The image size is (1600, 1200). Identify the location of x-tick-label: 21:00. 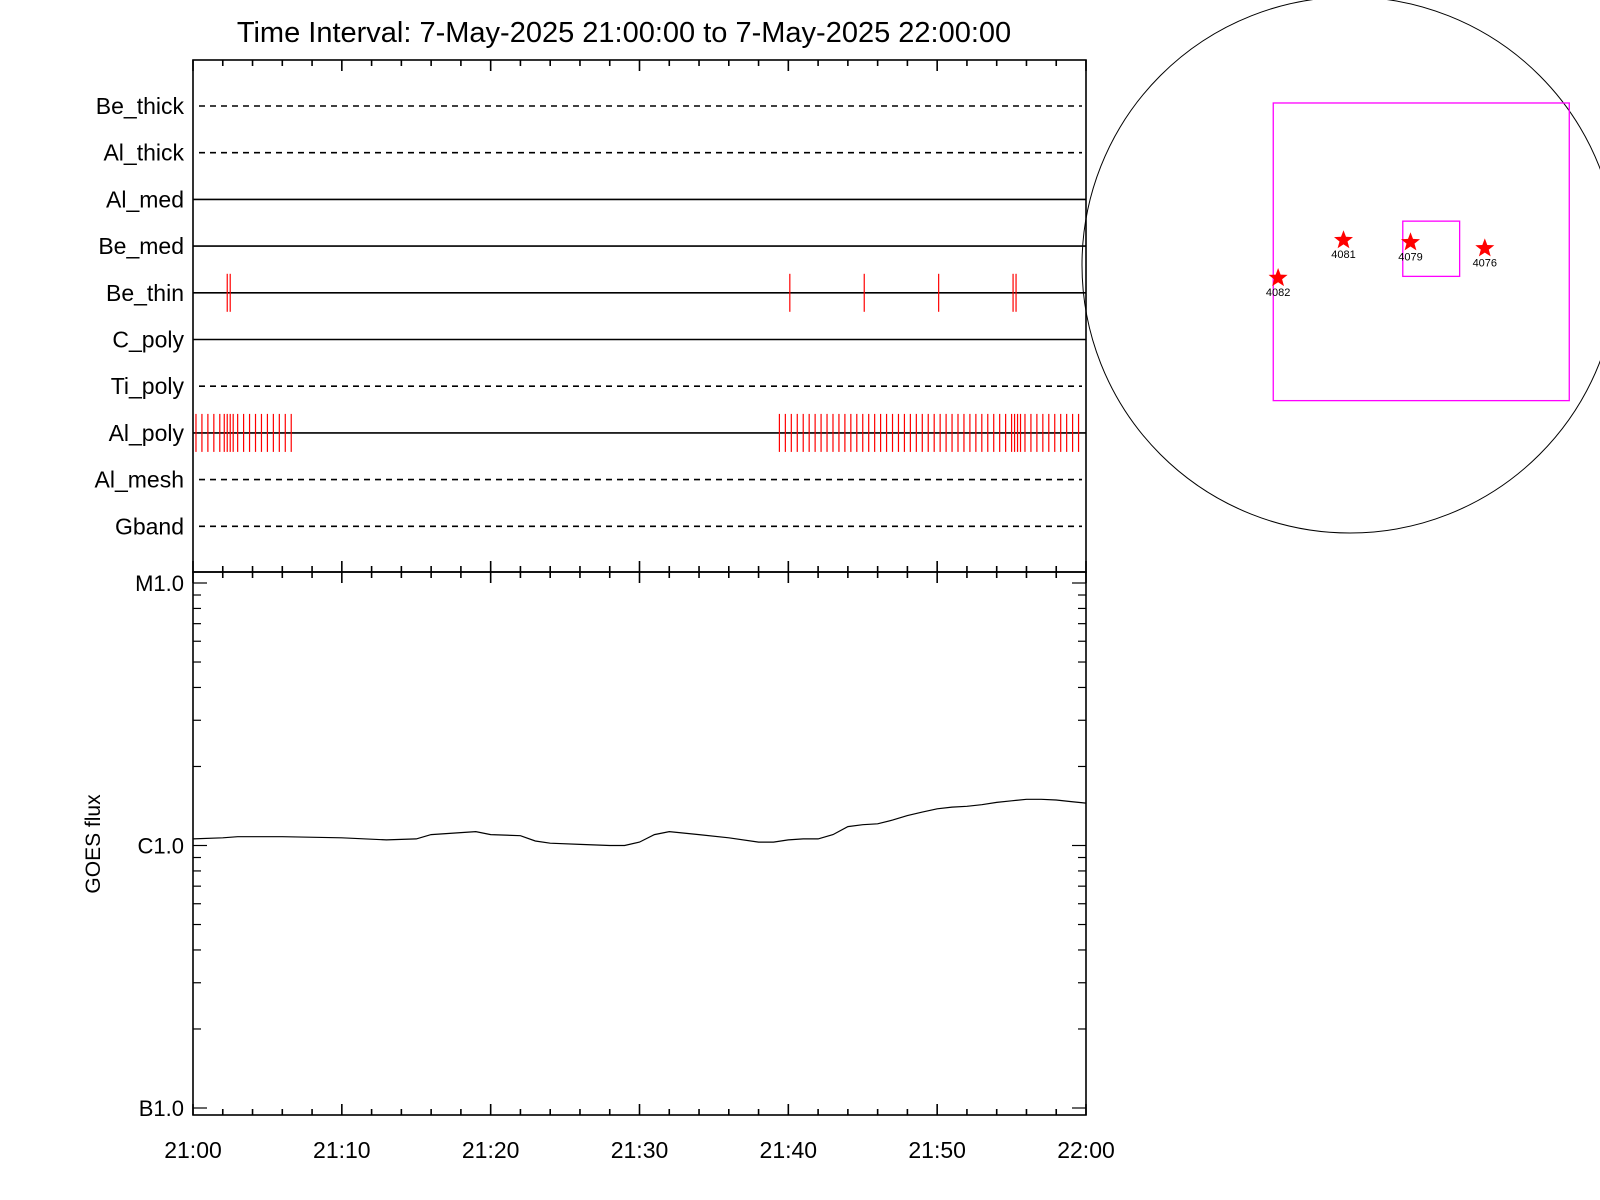
(193, 1150).